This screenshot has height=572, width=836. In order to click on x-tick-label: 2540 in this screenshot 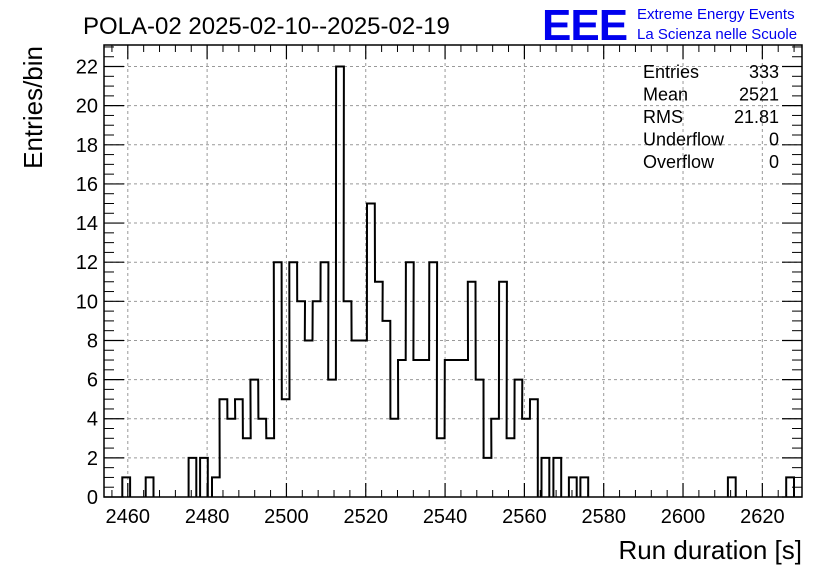, I will do `click(445, 517)`.